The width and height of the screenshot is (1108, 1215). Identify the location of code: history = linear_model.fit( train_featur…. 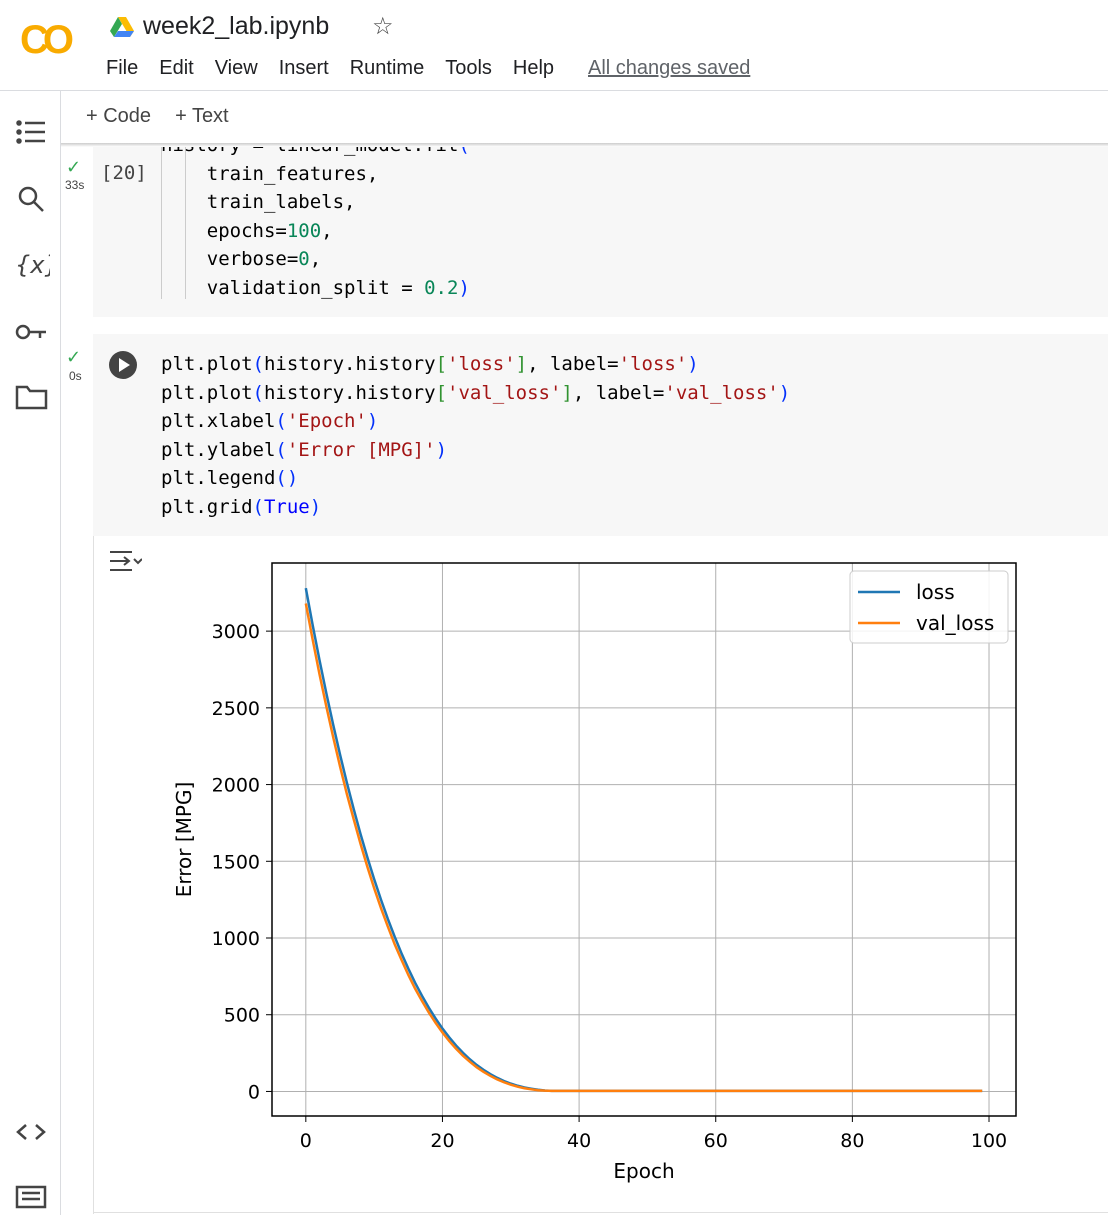
(315, 225).